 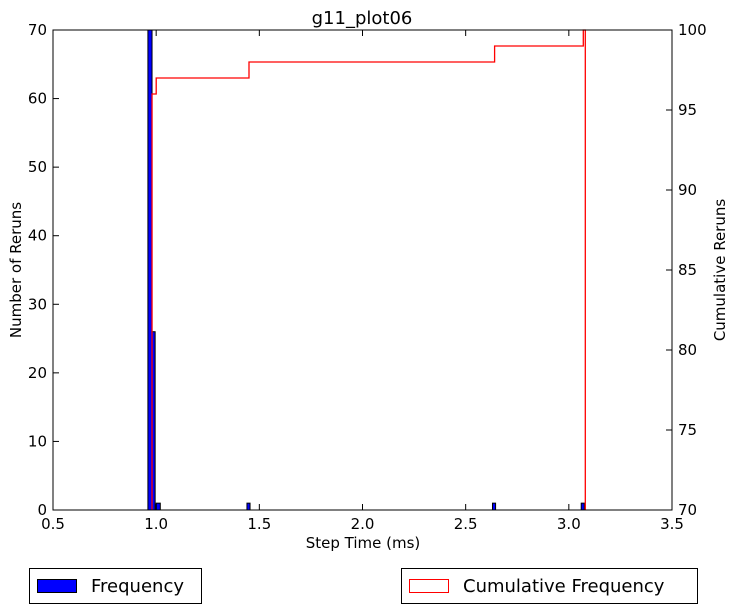 What do you see at coordinates (137, 586) in the screenshot?
I see `legend-label-frequency: Frequency` at bounding box center [137, 586].